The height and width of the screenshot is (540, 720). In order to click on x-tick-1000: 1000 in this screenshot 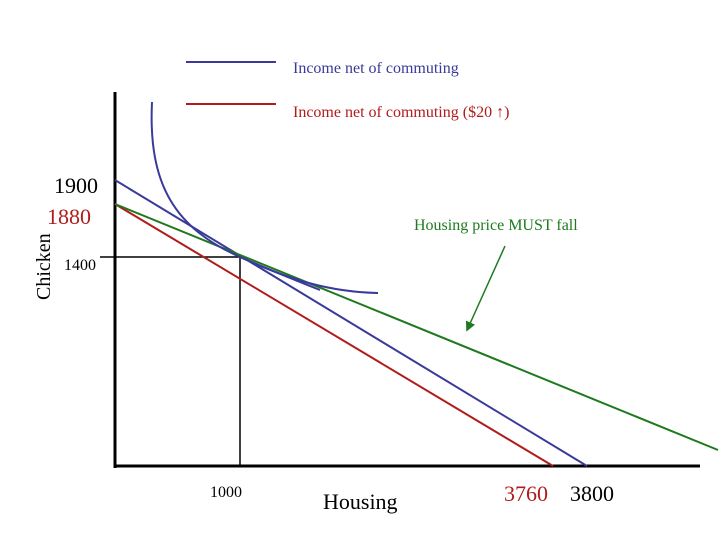, I will do `click(226, 492)`.